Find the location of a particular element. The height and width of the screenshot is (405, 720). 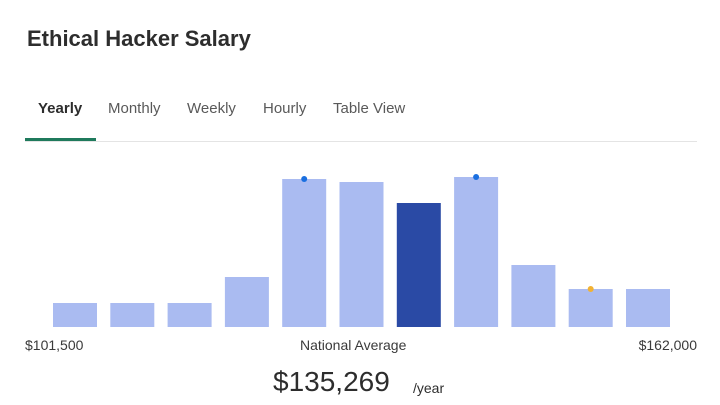

average-unit: /year is located at coordinates (429, 388).